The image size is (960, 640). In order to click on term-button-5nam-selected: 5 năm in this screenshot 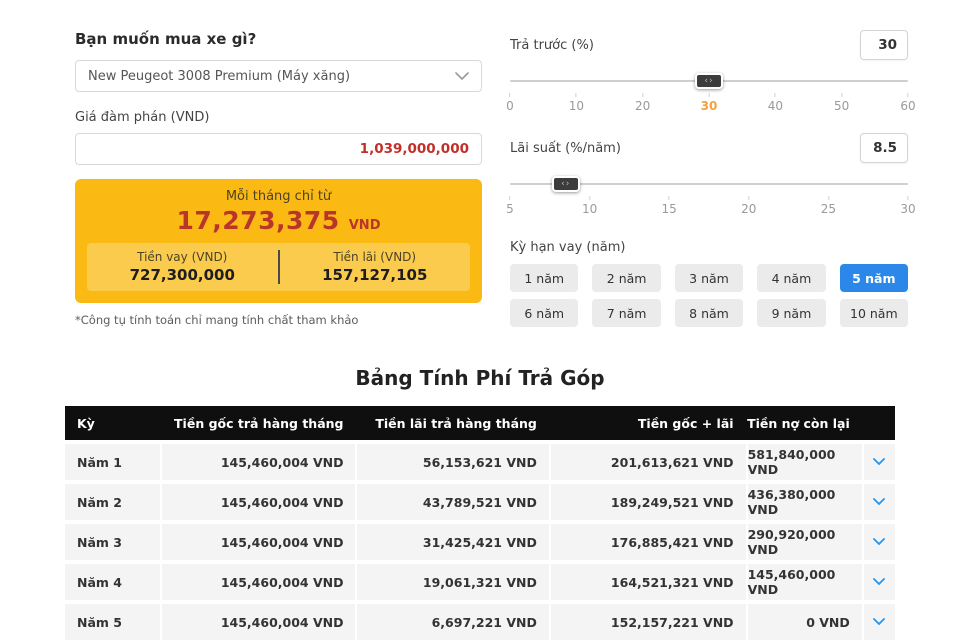, I will do `click(874, 278)`.